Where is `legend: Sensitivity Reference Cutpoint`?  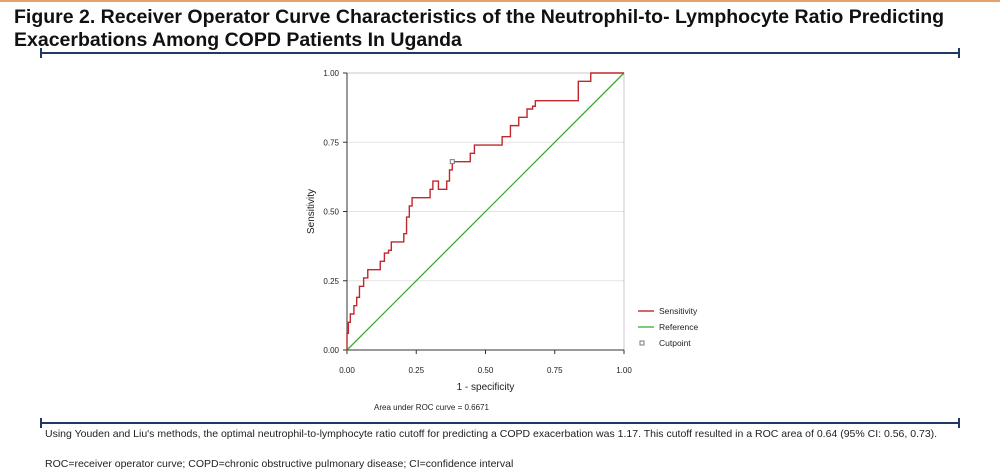 legend: Sensitivity Reference Cutpoint is located at coordinates (668, 327).